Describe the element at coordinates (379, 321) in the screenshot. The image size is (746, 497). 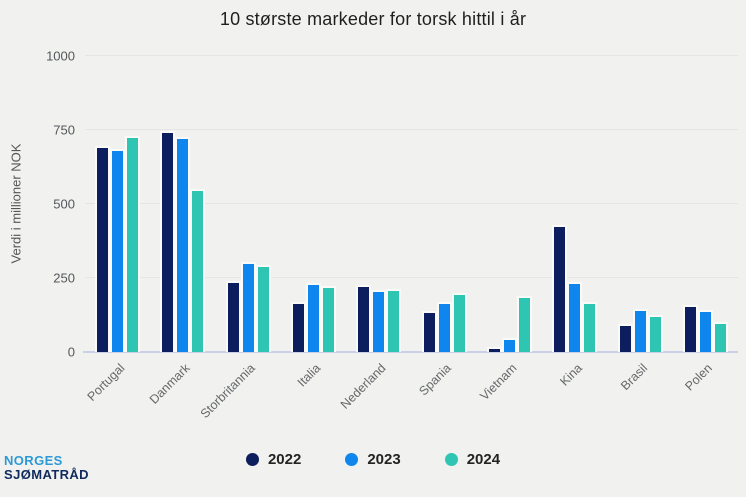
I see `bar-nederland-2023` at that location.